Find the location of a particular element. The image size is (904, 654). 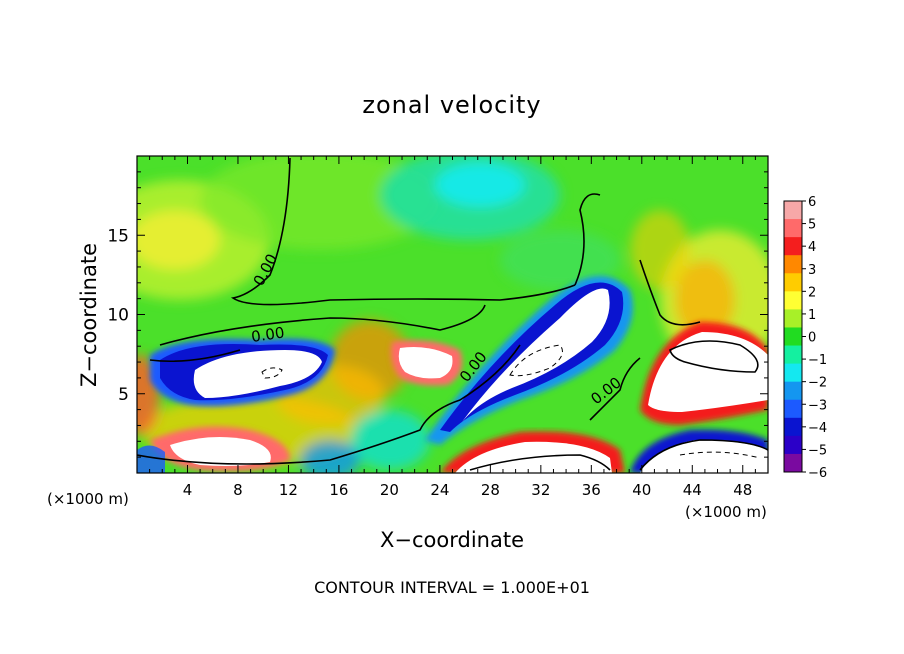

x-tick-label: 24 is located at coordinates (439, 490).